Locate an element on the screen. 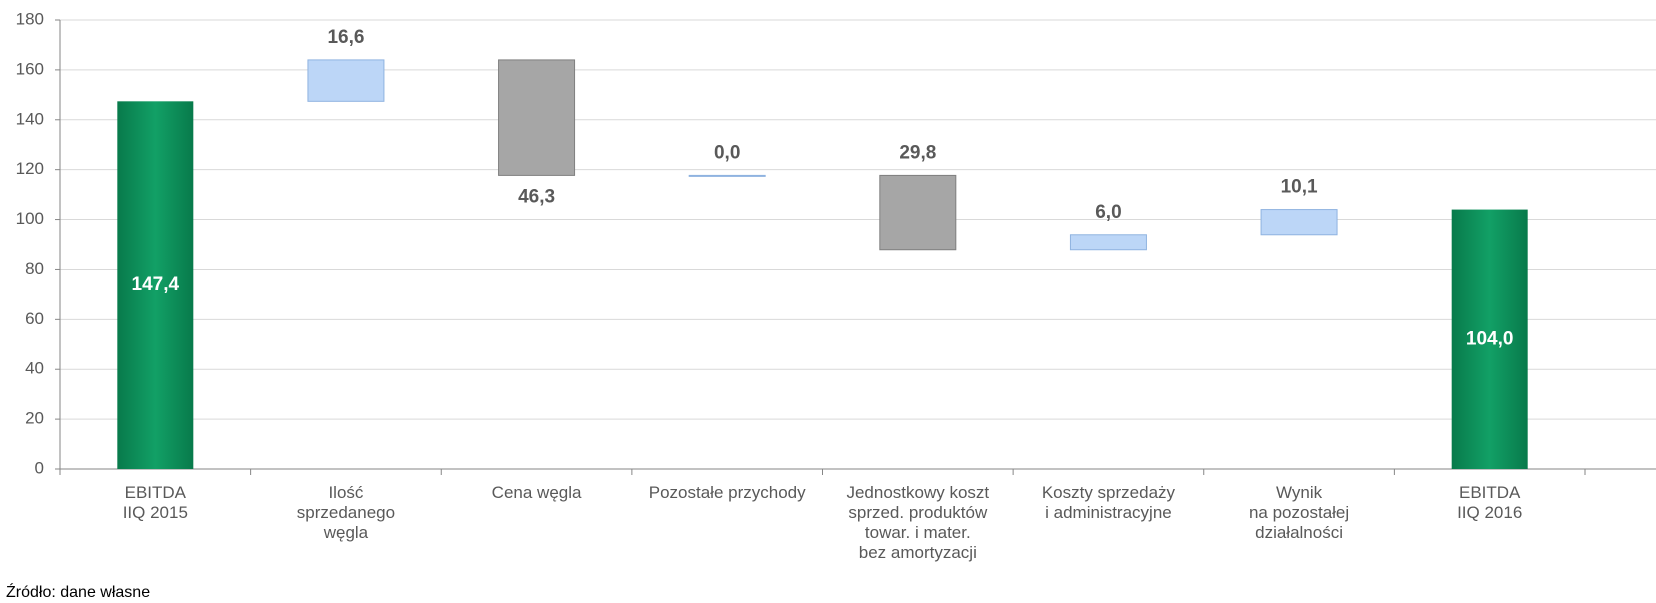 The height and width of the screenshot is (603, 1656). y-tick-label: 100 is located at coordinates (30, 218).